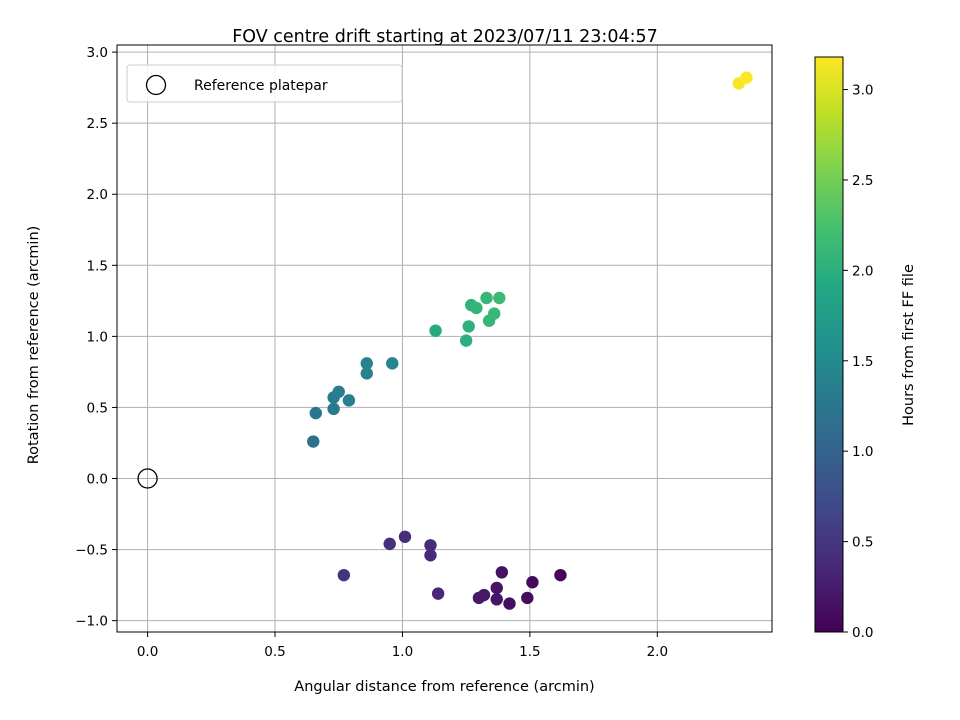 This screenshot has width=960, height=720. What do you see at coordinates (862, 543) in the screenshot?
I see `colorbar-tick-label: 0.5` at bounding box center [862, 543].